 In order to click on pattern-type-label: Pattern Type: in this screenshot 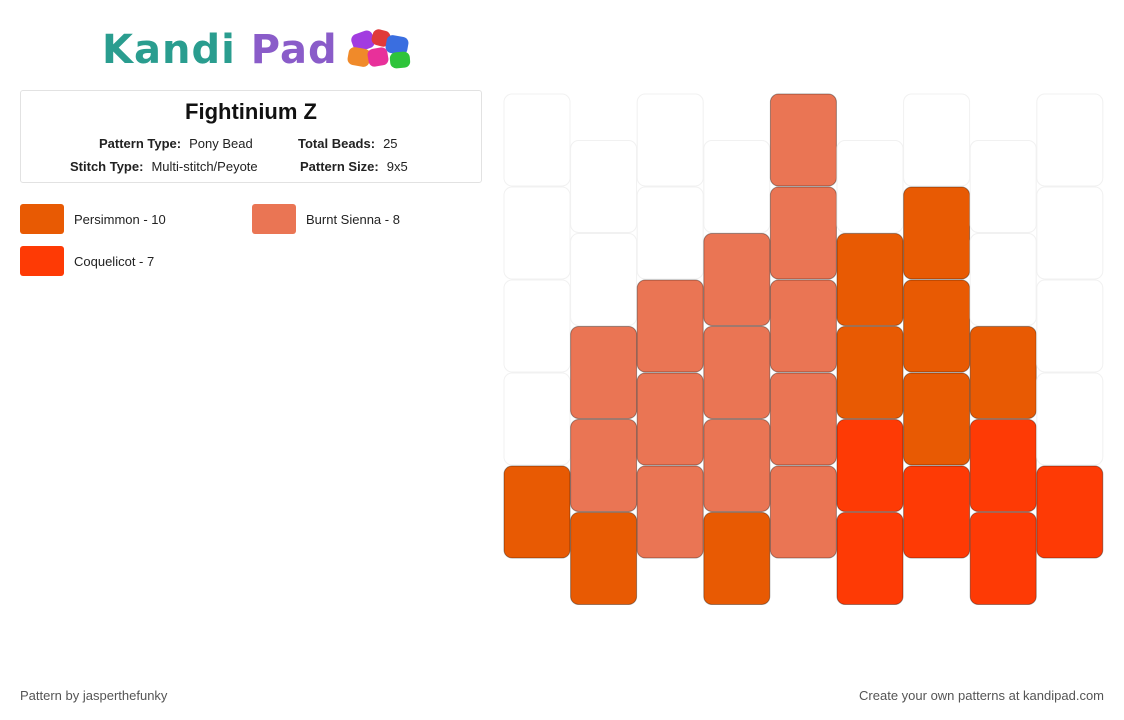, I will do `click(140, 143)`.